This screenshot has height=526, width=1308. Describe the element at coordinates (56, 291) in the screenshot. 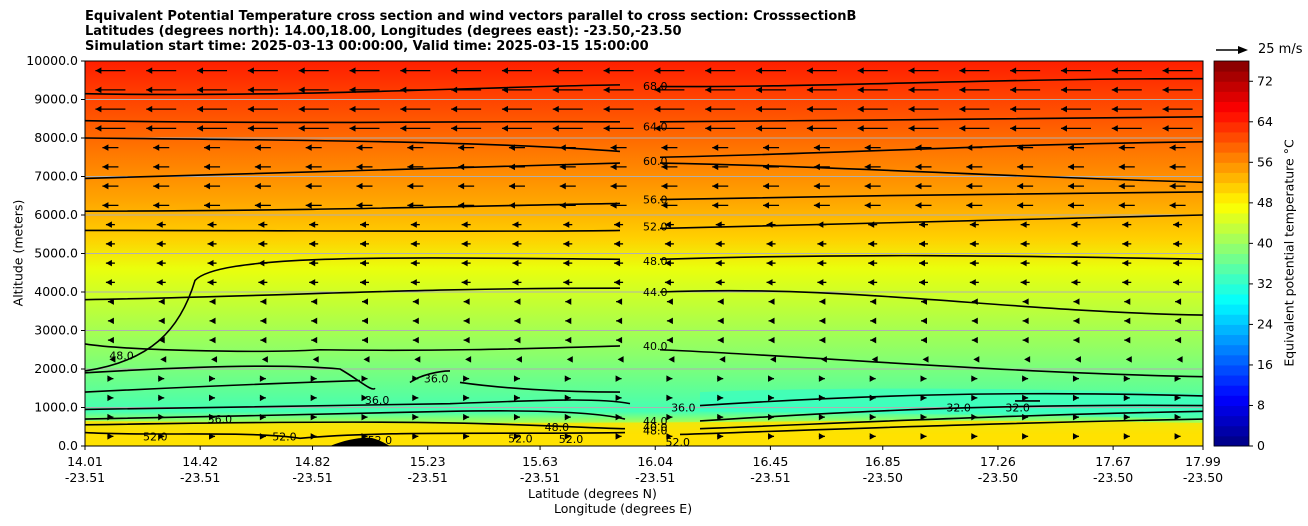

I see `y-tick-label: 4000.0` at that location.